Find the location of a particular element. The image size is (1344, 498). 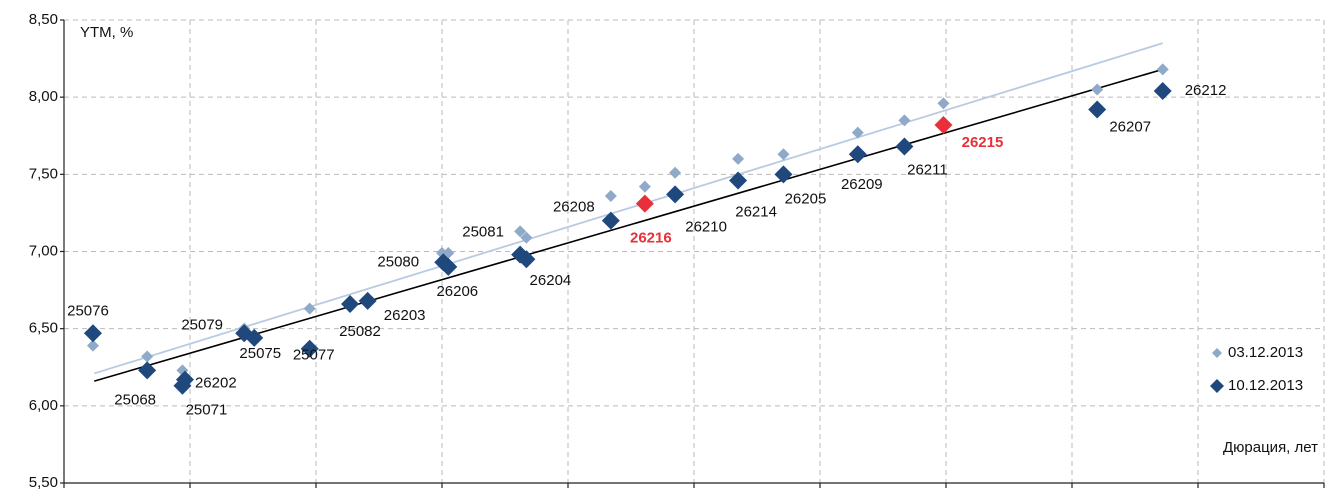

y-tick-label: 5,50 is located at coordinates (43, 482).